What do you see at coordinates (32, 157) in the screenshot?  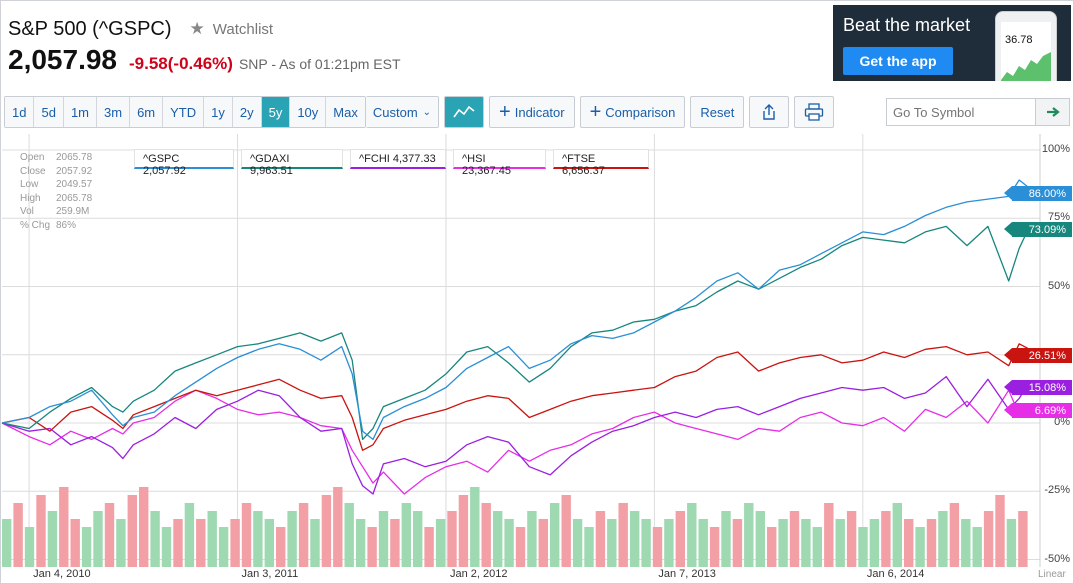 I see `stat-label: Open` at bounding box center [32, 157].